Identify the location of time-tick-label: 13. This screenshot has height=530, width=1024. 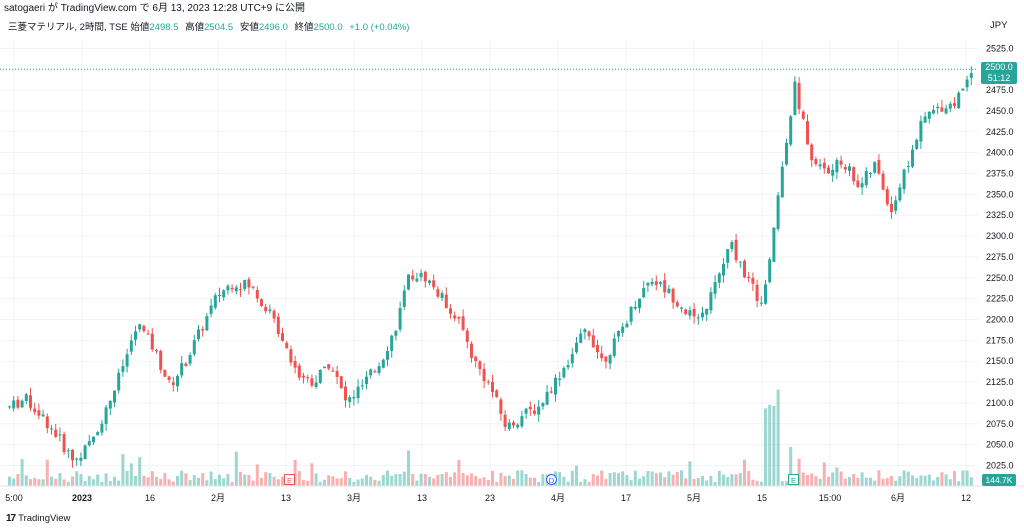
(422, 498).